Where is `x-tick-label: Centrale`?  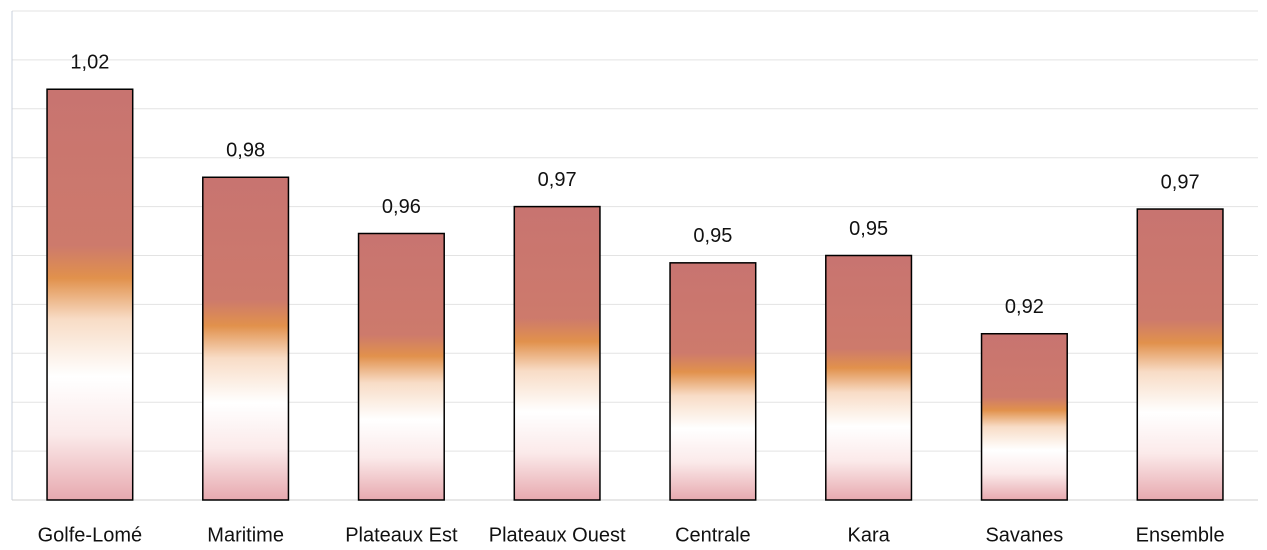 x-tick-label: Centrale is located at coordinates (713, 535).